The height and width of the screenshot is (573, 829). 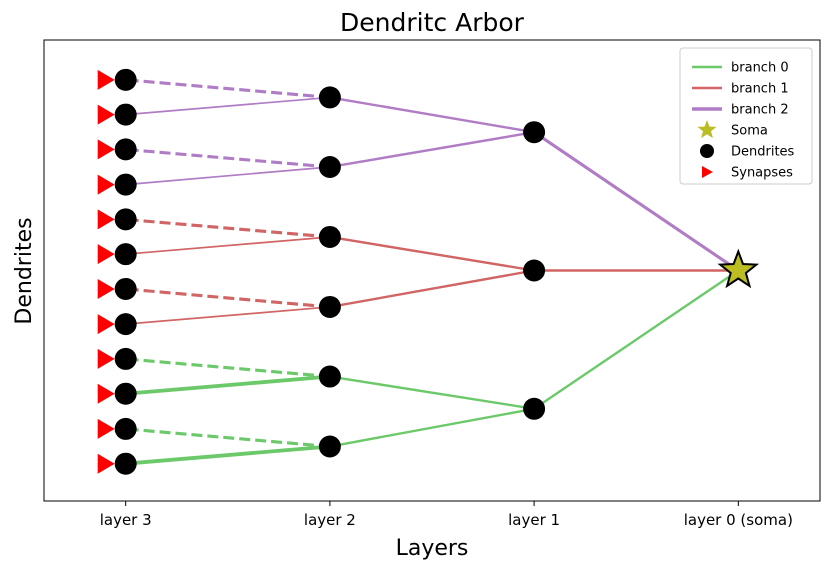 I want to click on soma-layer, so click(x=738, y=268).